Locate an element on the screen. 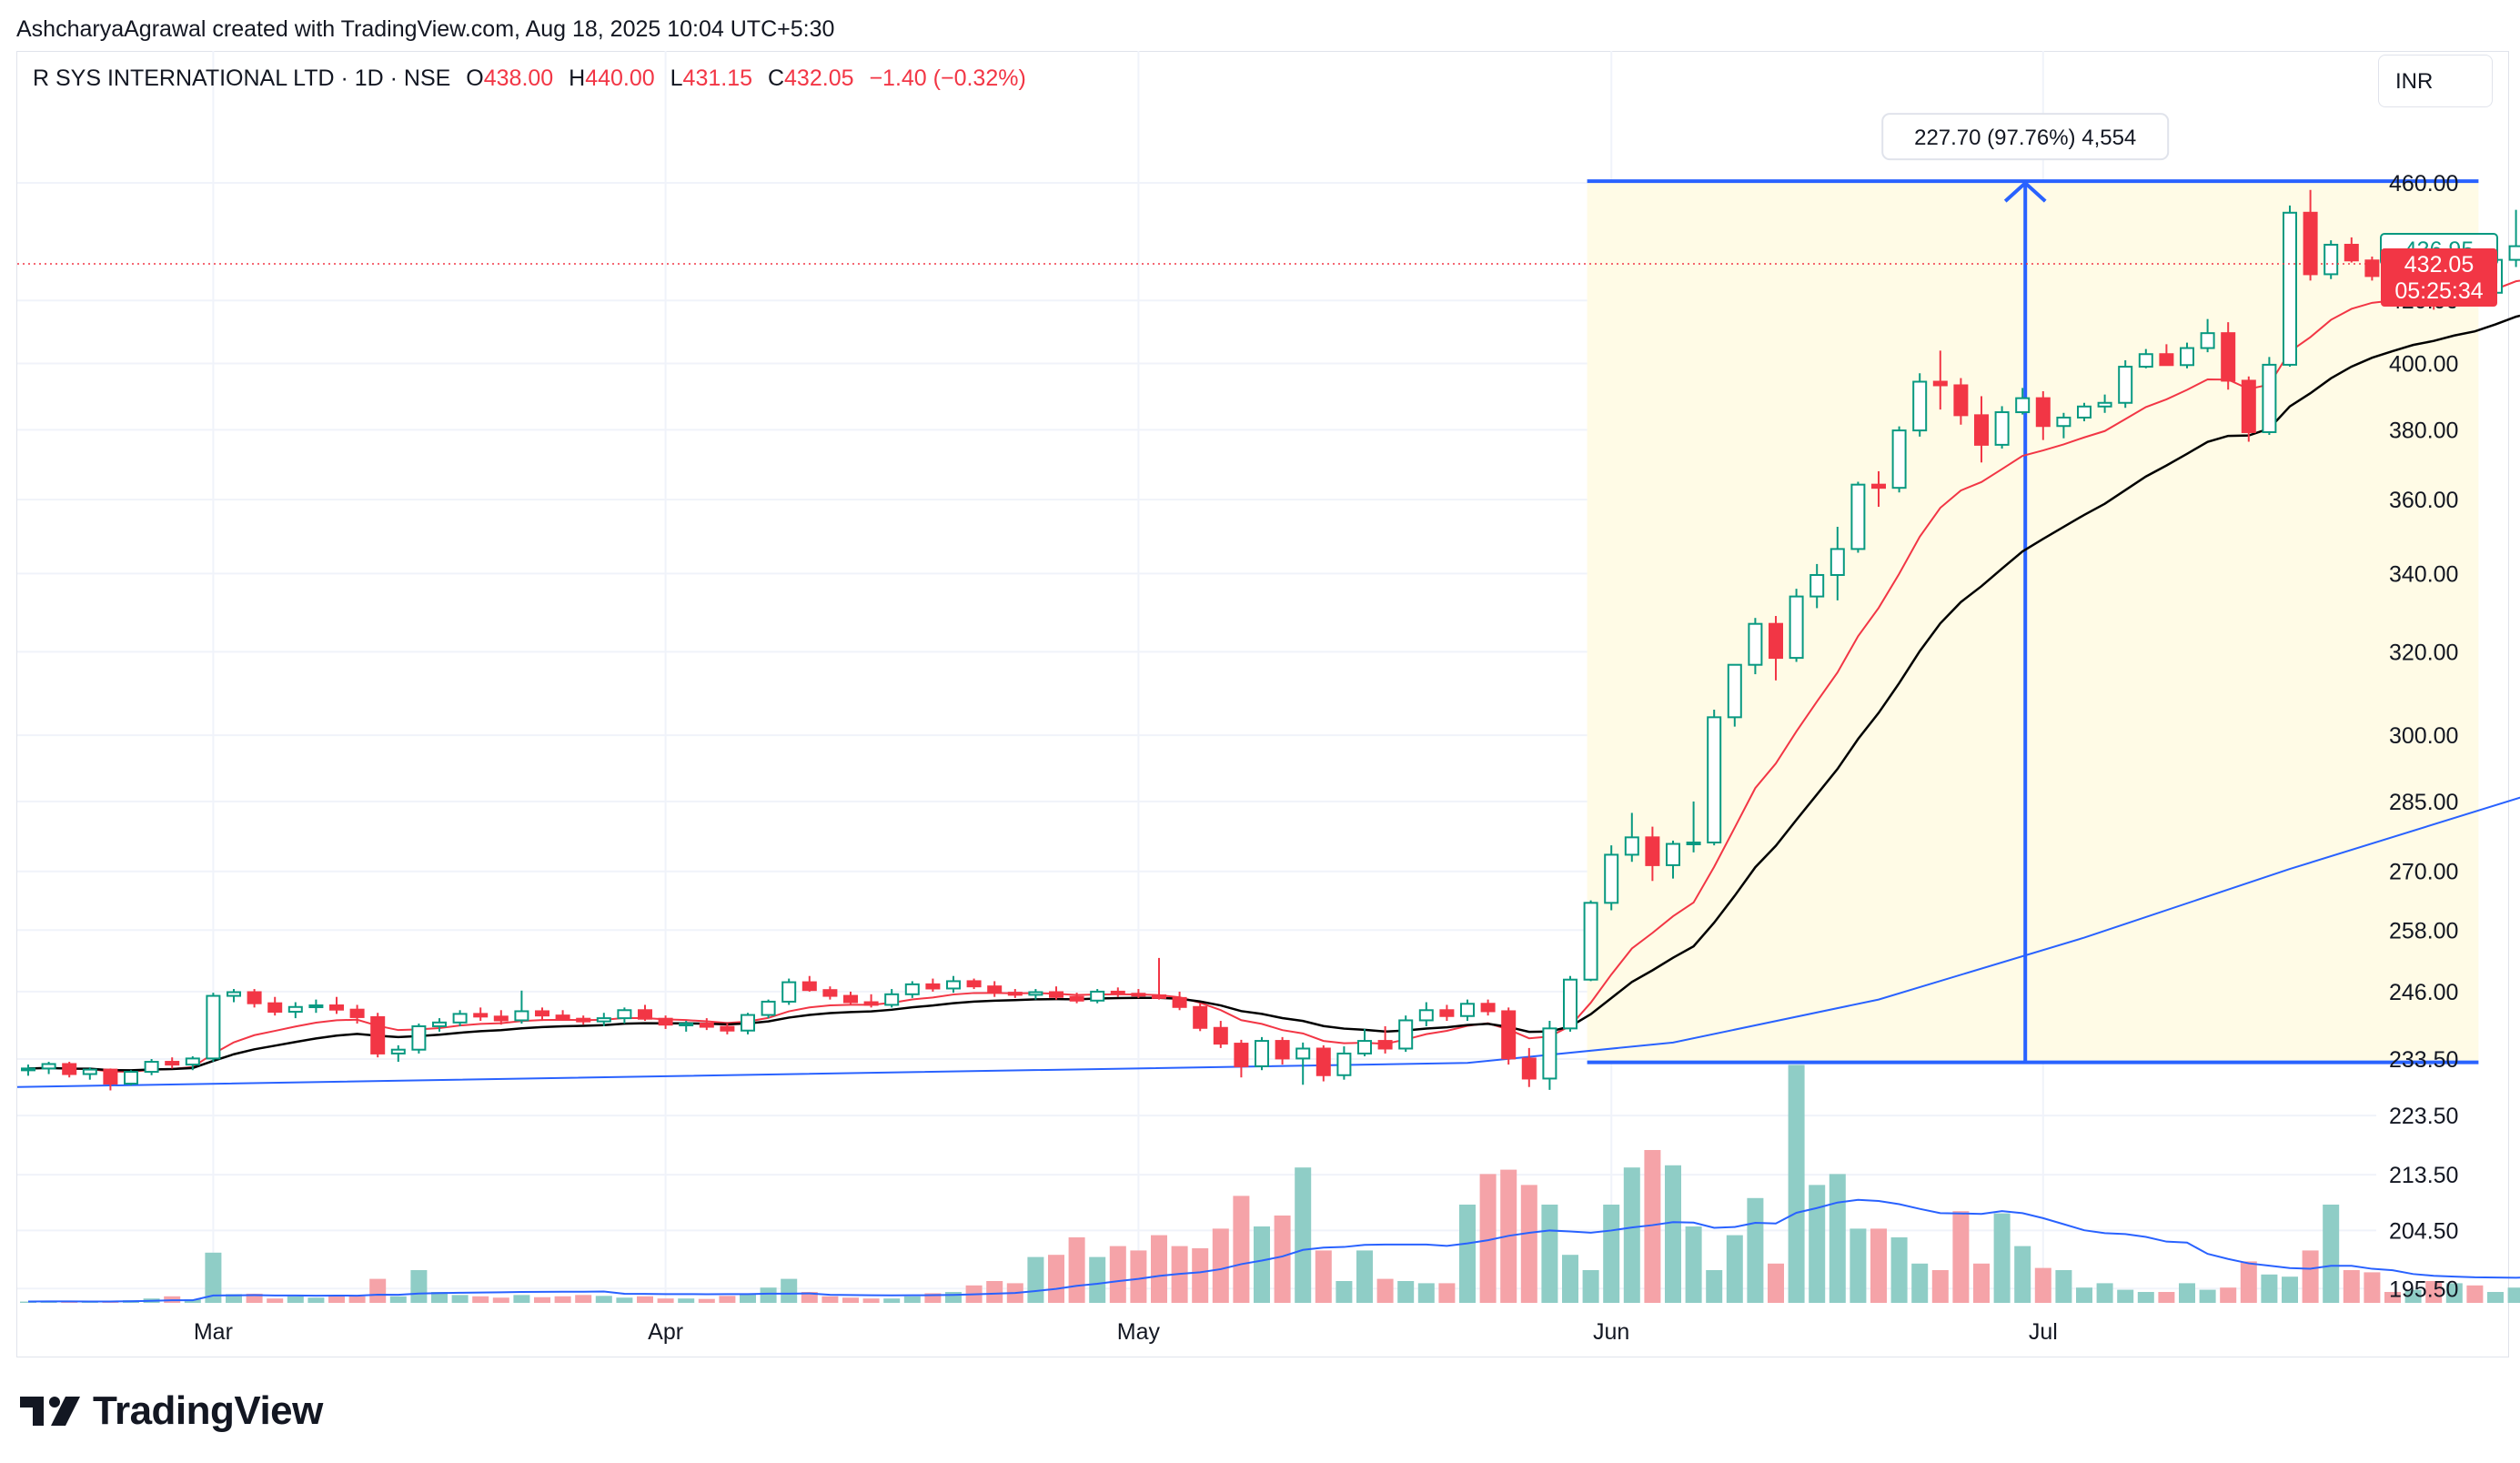 This screenshot has height=1463, width=2520. price-tick-label: 223.50 is located at coordinates (2424, 1116).